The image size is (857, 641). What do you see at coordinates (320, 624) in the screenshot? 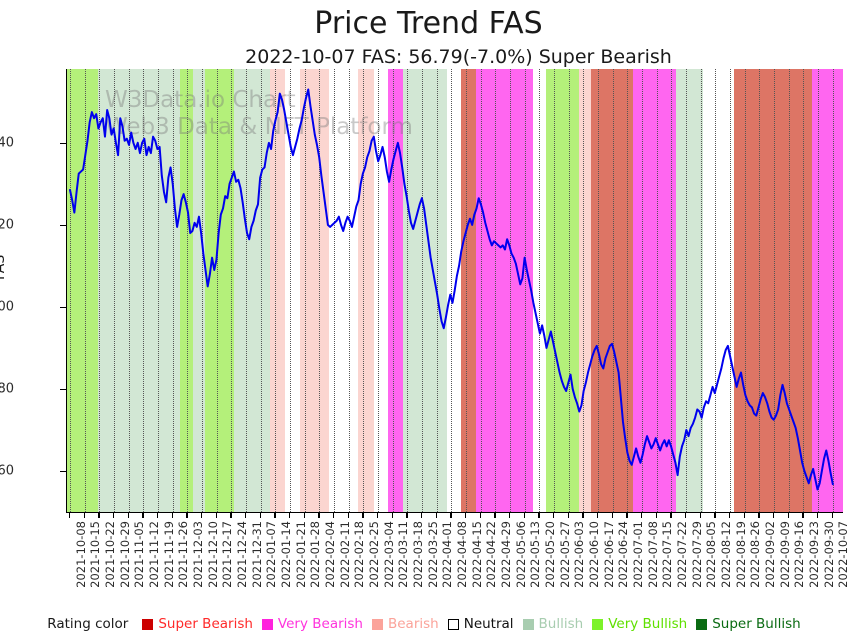
I see `legend-item-label: Very Bearish` at bounding box center [320, 624].